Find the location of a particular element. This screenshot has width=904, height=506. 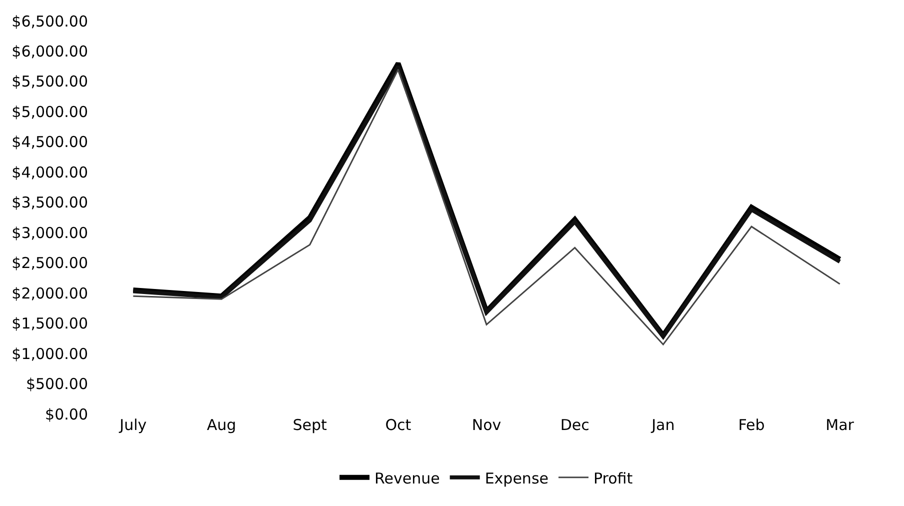

legend-label: Revenue is located at coordinates (407, 478).